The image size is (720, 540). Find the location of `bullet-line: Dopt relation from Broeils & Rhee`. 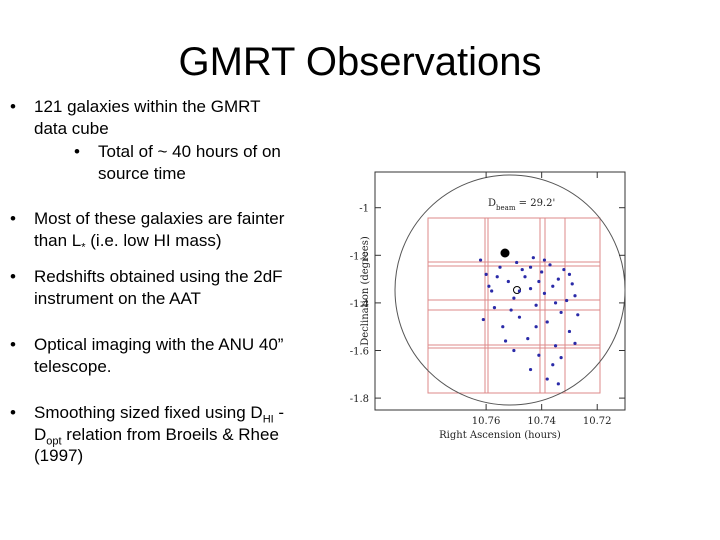

bullet-line: Dopt relation from Broeils & Rhee is located at coordinates (159, 435).